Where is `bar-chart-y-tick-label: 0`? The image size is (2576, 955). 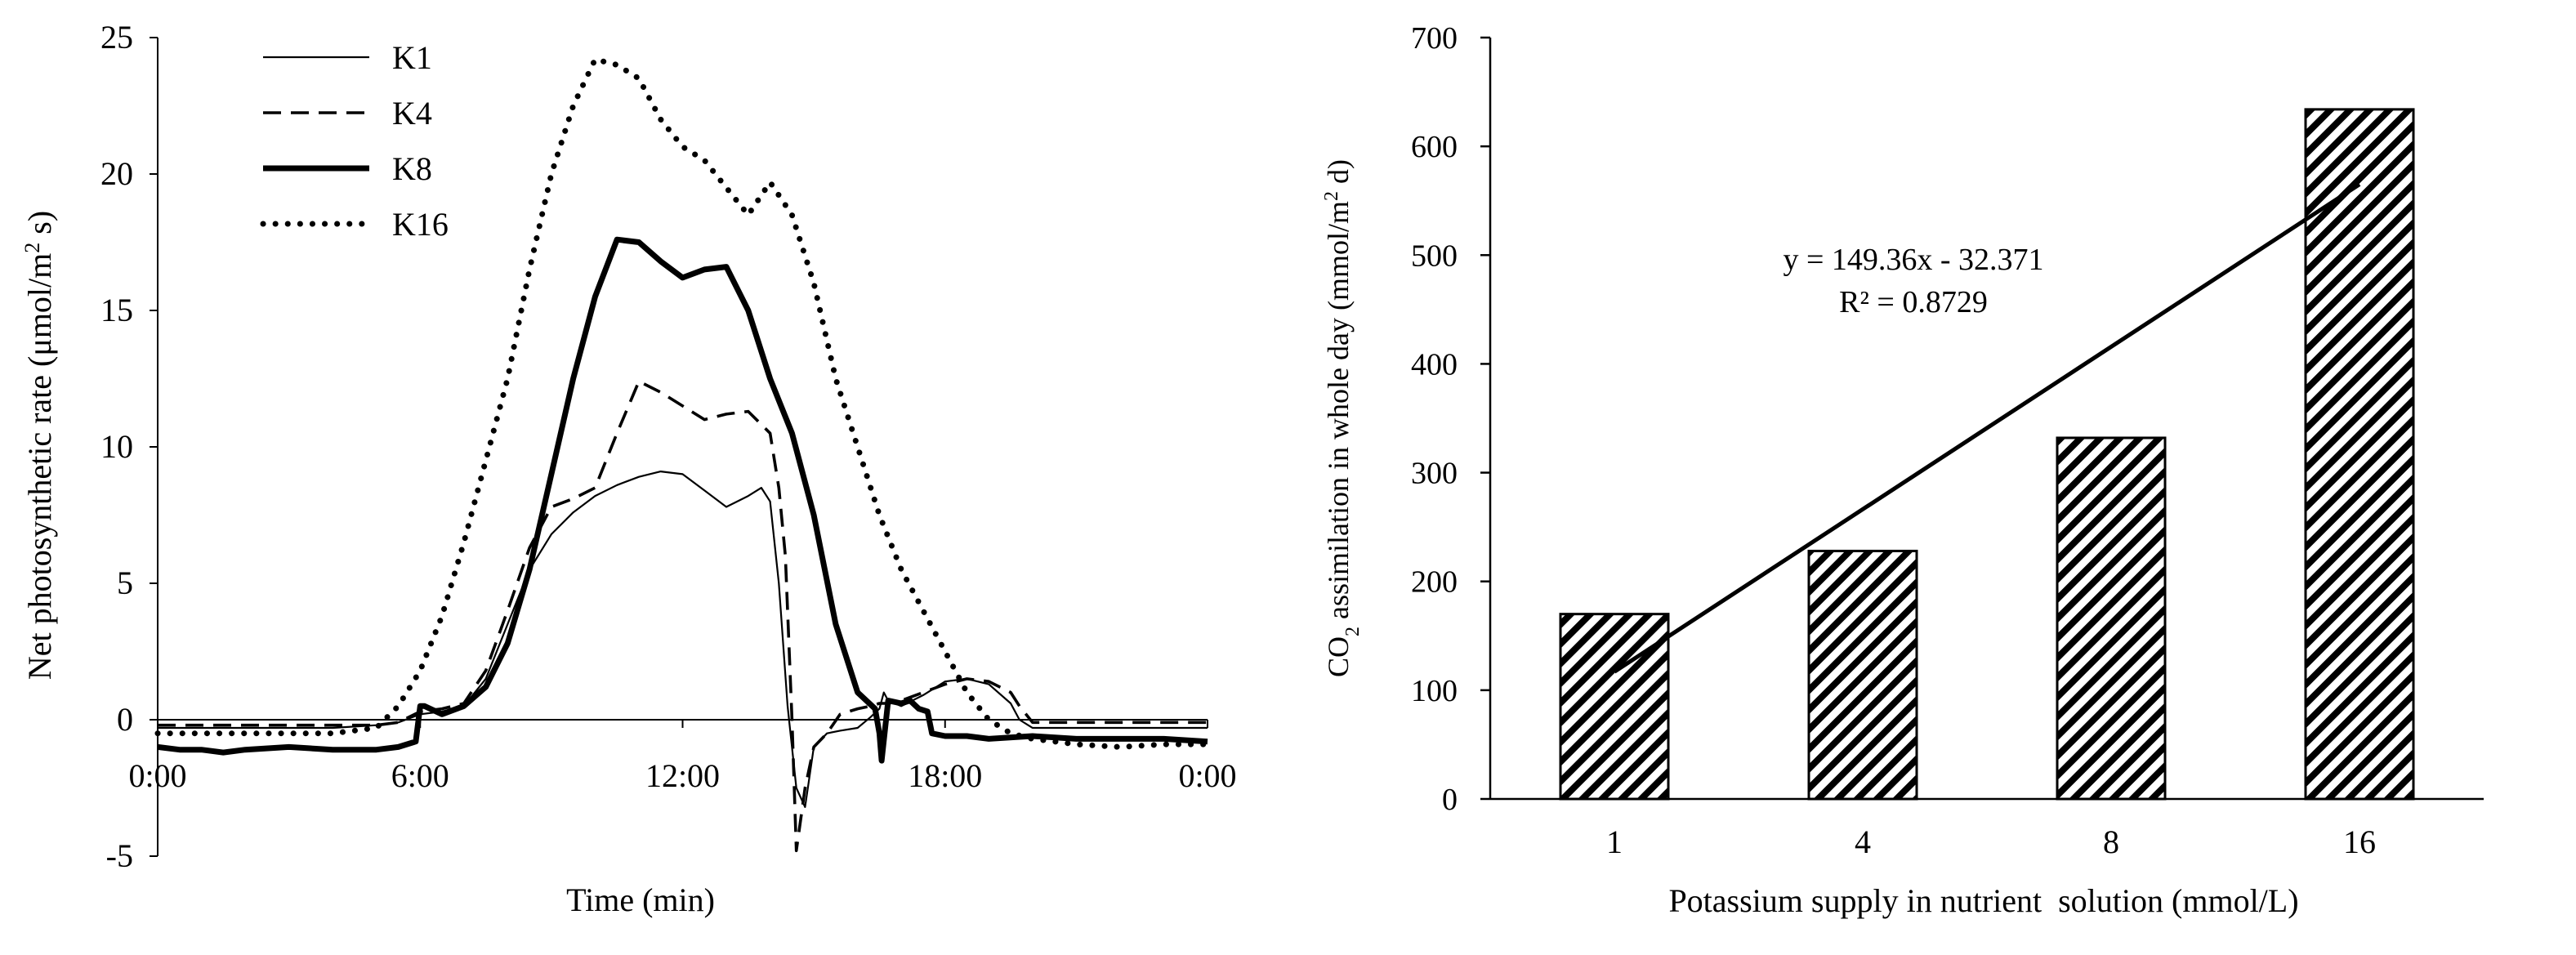
bar-chart-y-tick-label: 0 is located at coordinates (1450, 800).